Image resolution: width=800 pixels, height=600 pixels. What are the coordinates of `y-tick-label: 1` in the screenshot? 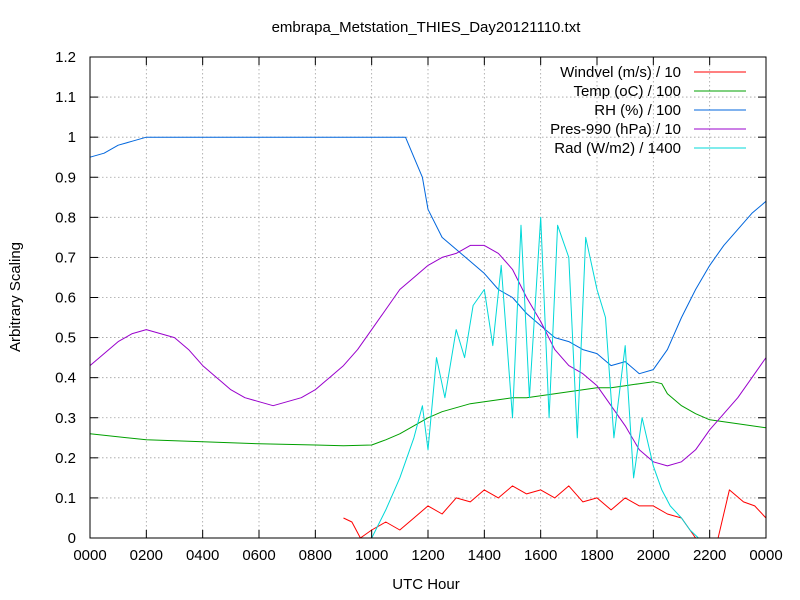 It's located at (72, 137).